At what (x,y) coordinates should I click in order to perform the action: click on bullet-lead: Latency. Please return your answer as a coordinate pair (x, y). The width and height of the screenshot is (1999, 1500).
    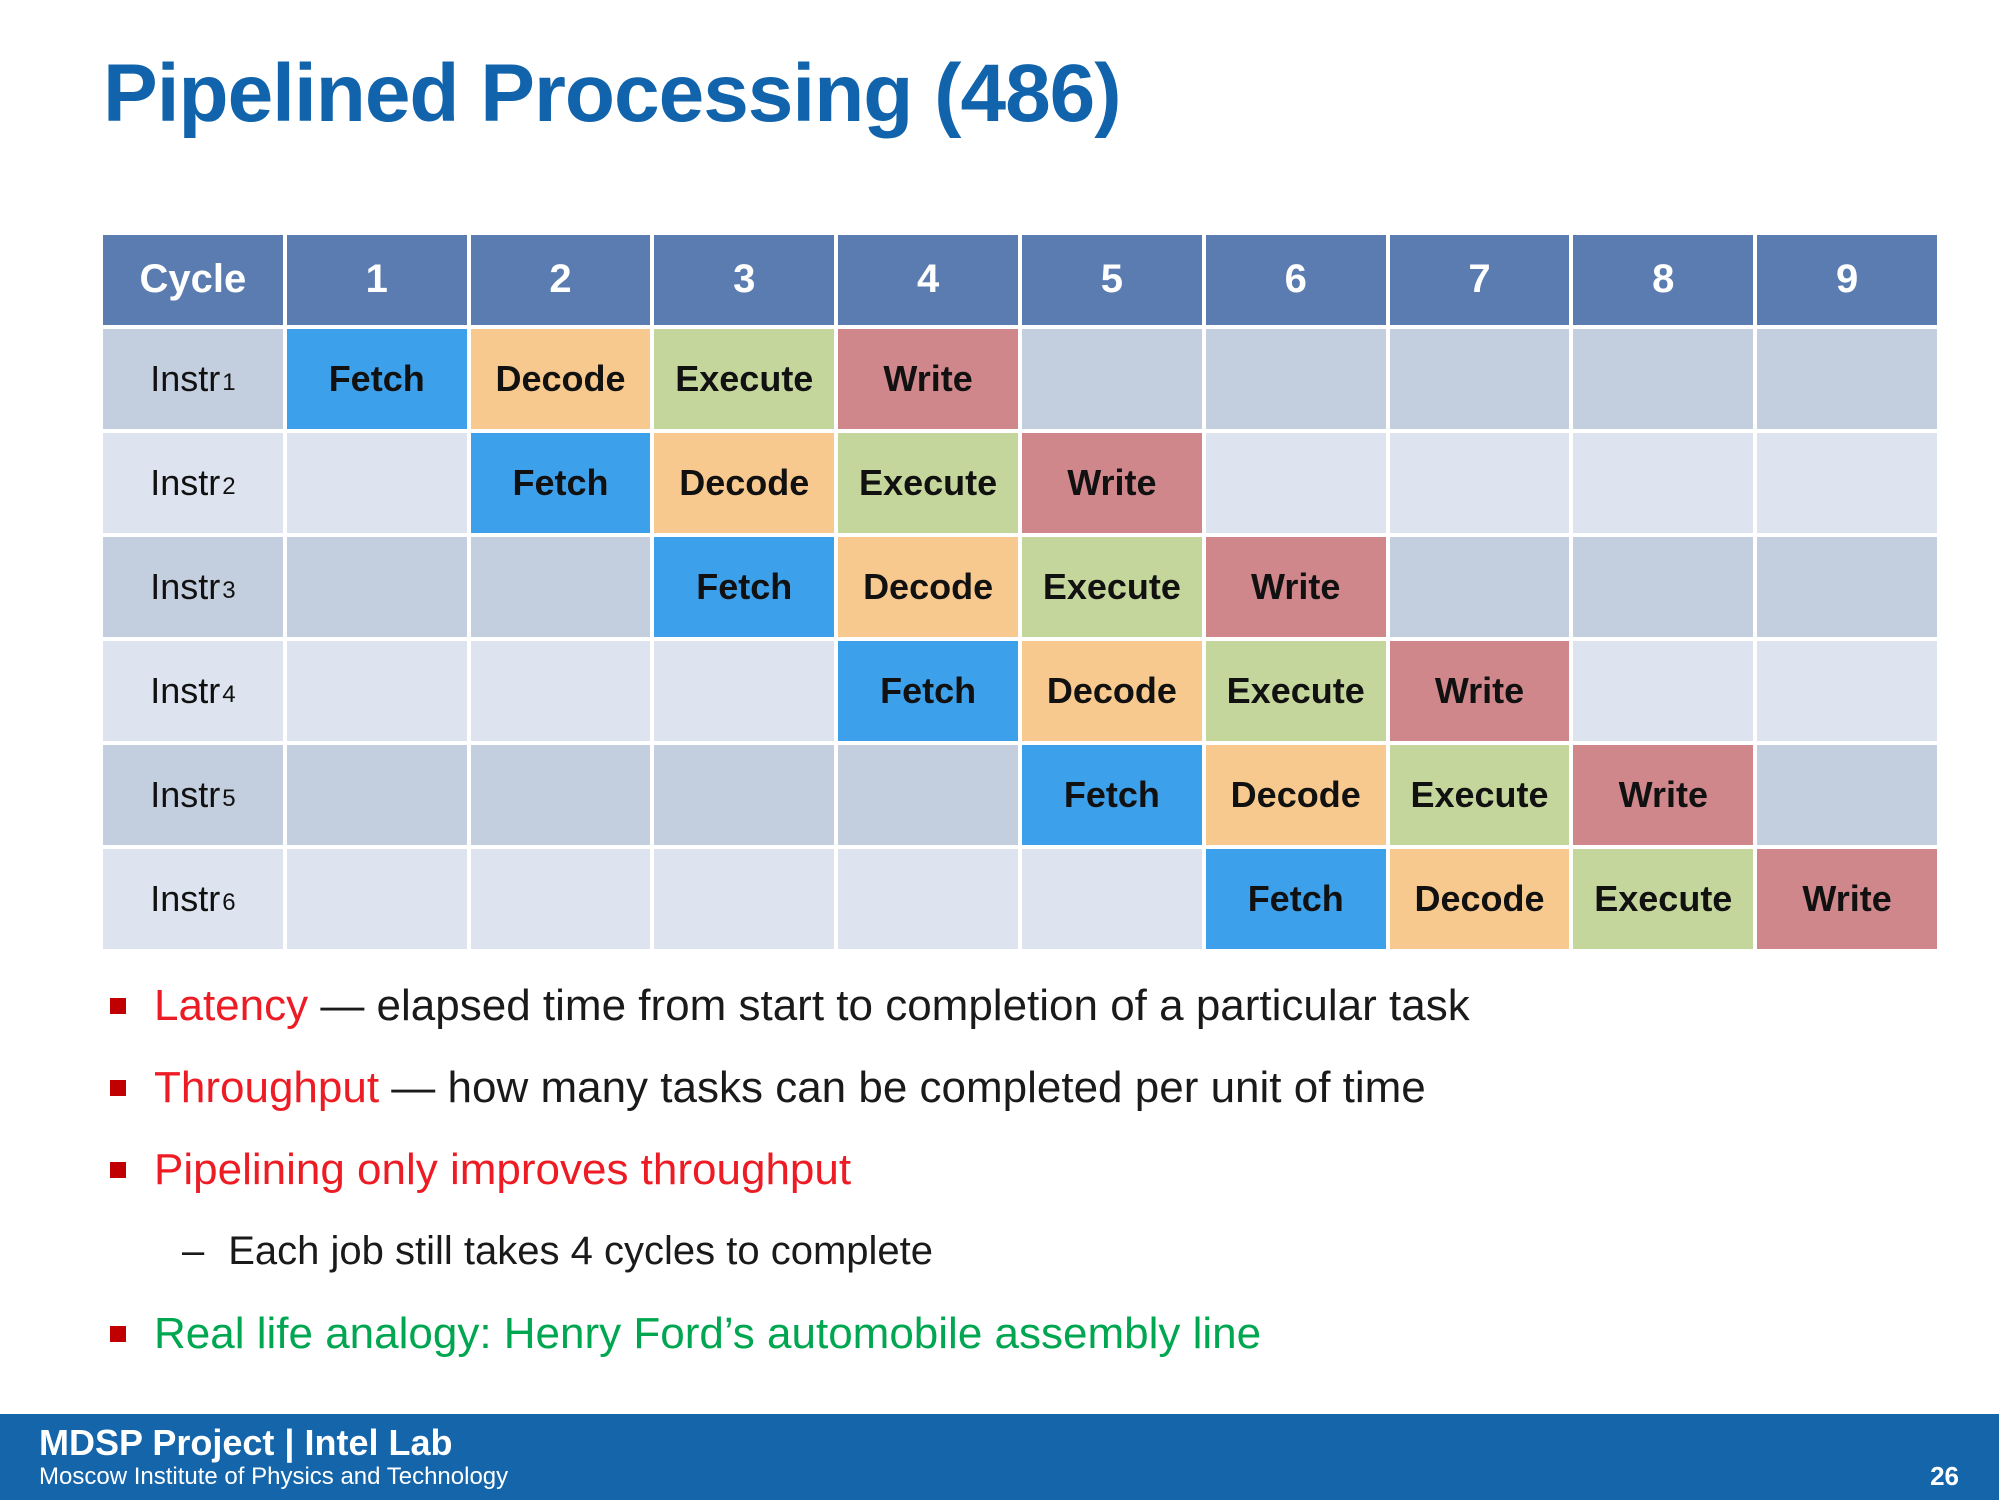
    Looking at the image, I should click on (231, 1005).